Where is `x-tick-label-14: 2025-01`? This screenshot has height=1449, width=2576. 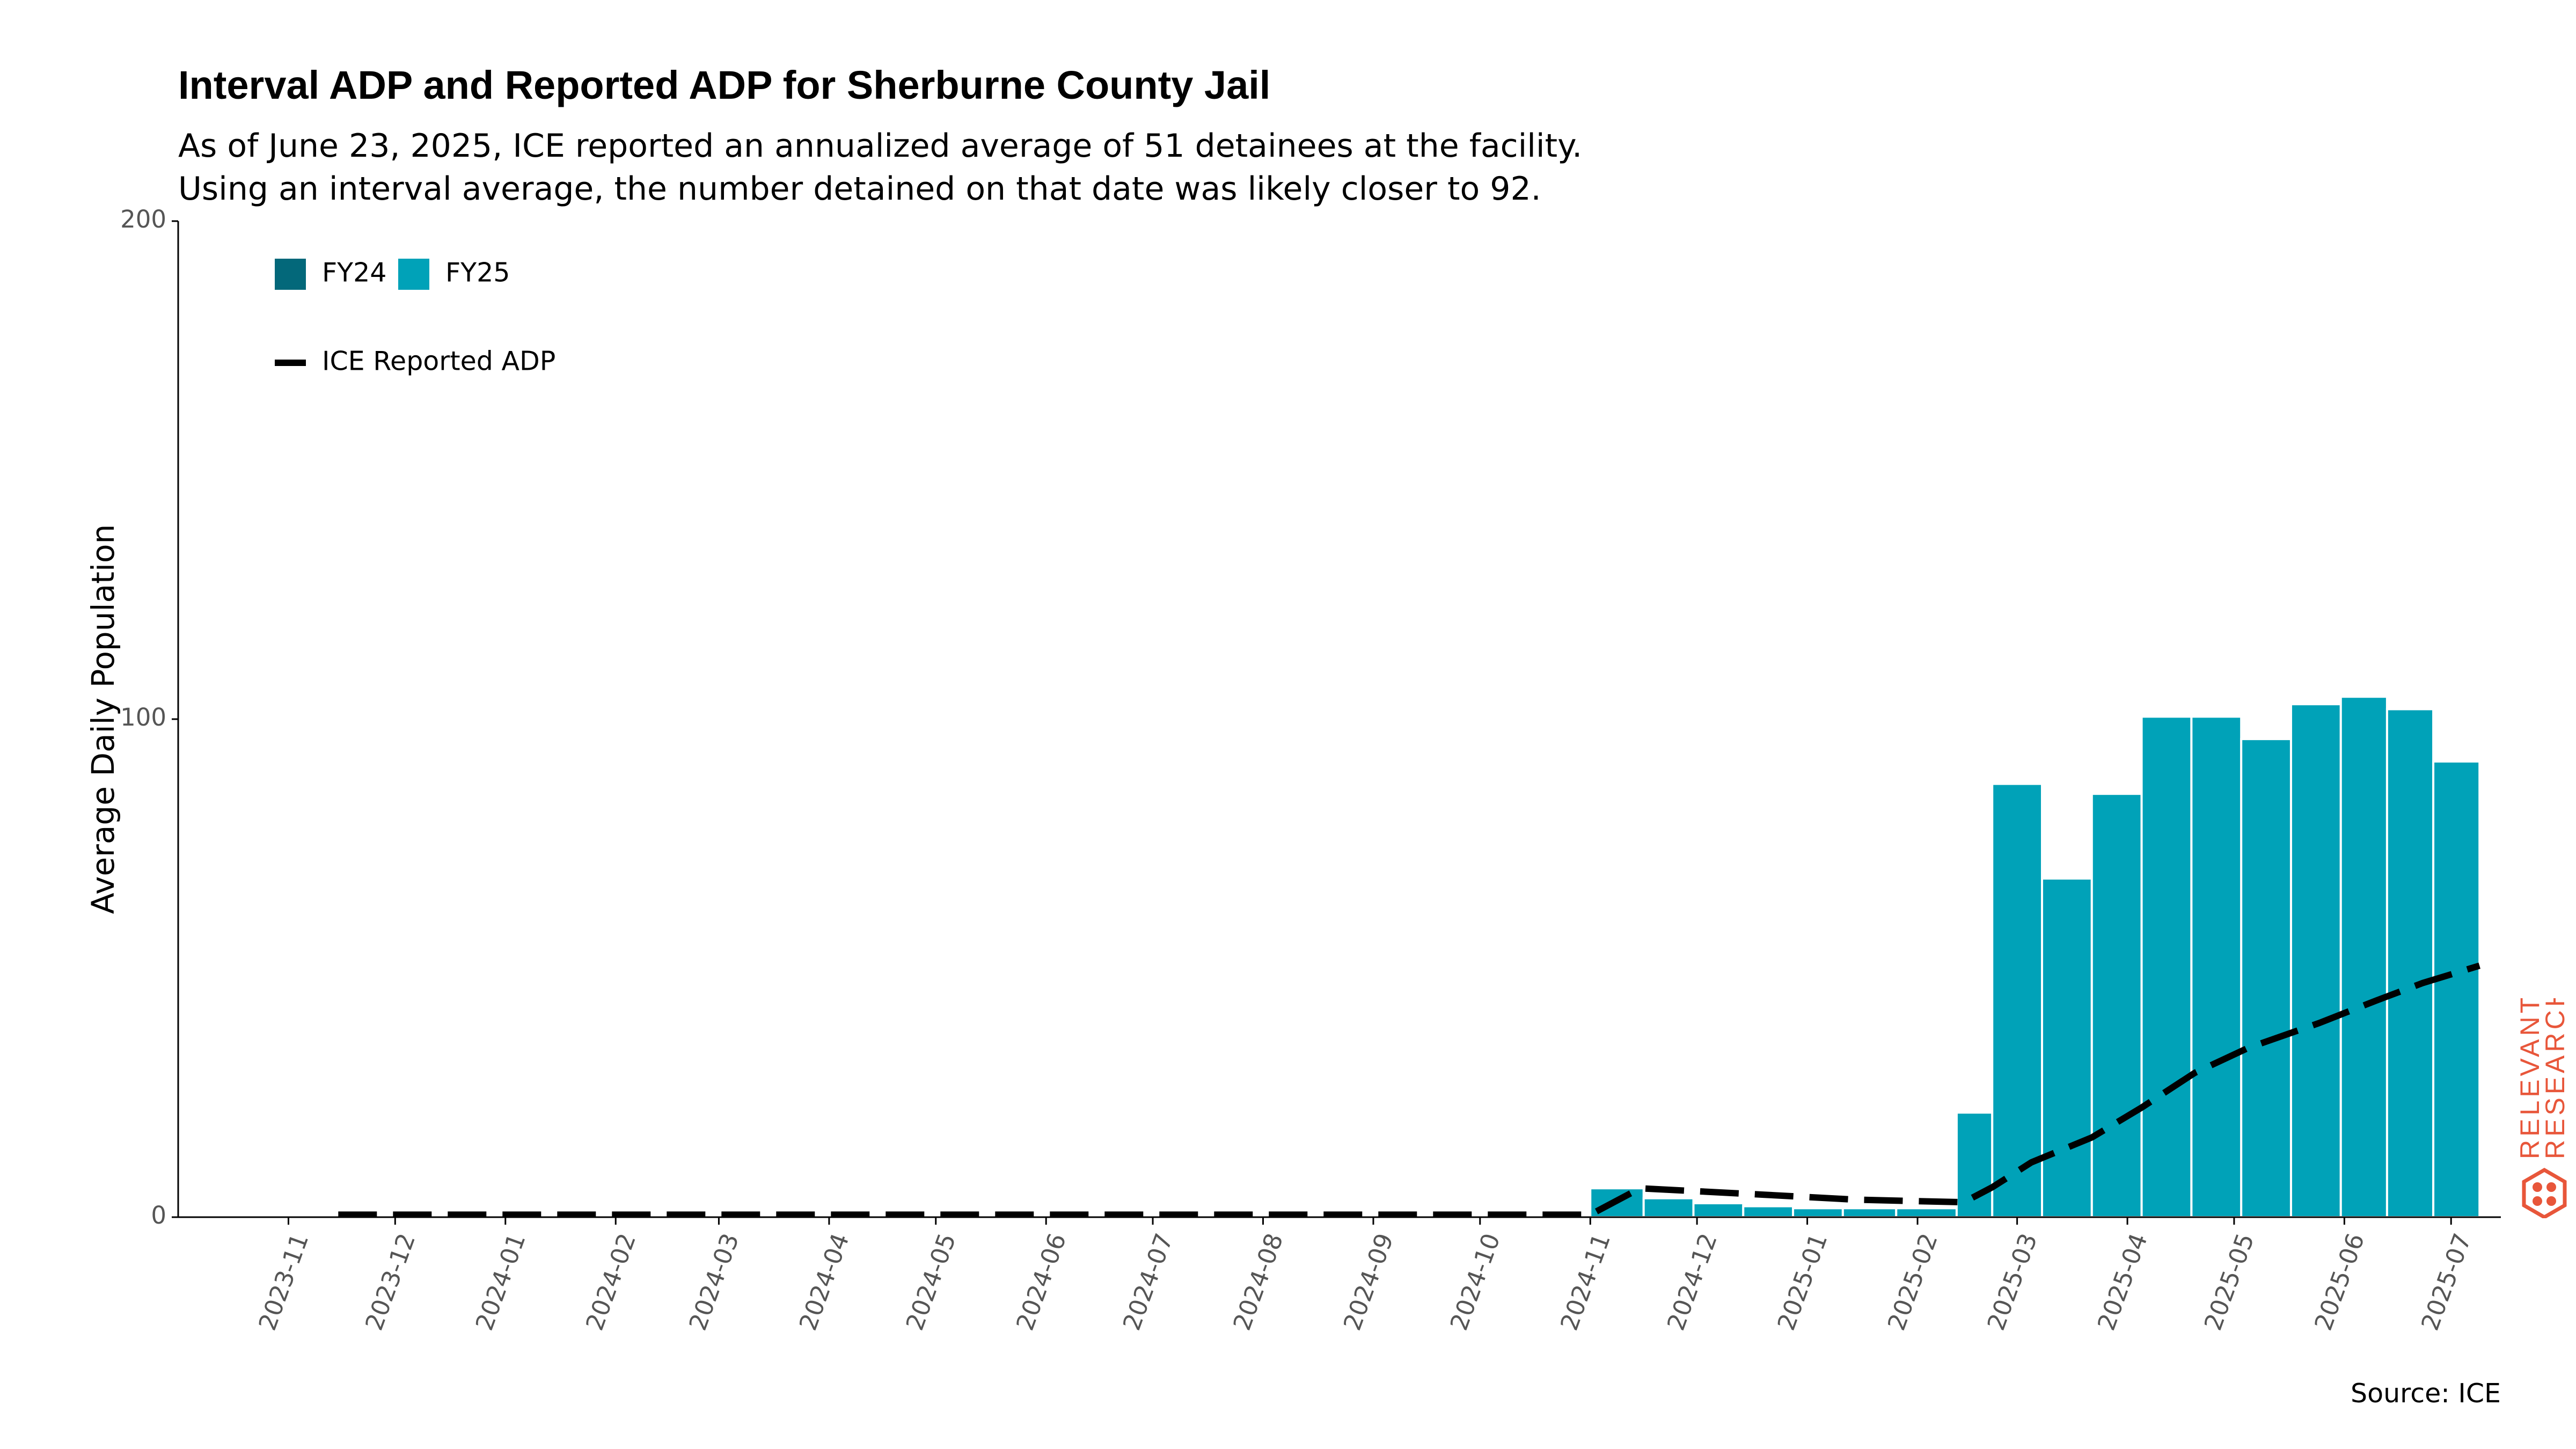
x-tick-label-14: 2025-01 is located at coordinates (1802, 1282).